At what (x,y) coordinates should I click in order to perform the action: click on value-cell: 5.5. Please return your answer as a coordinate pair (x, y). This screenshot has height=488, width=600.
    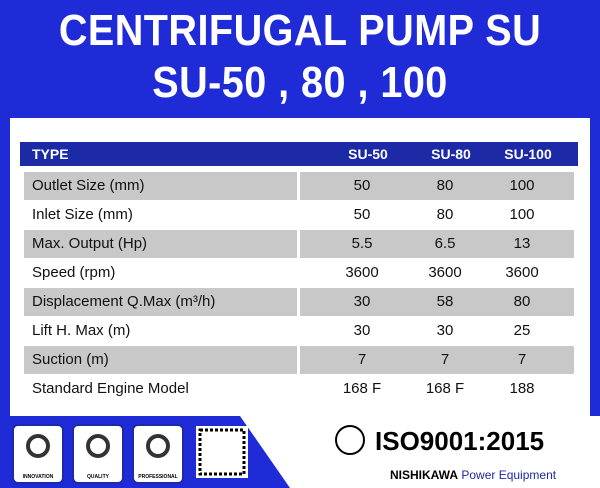
    Looking at the image, I should click on (362, 243).